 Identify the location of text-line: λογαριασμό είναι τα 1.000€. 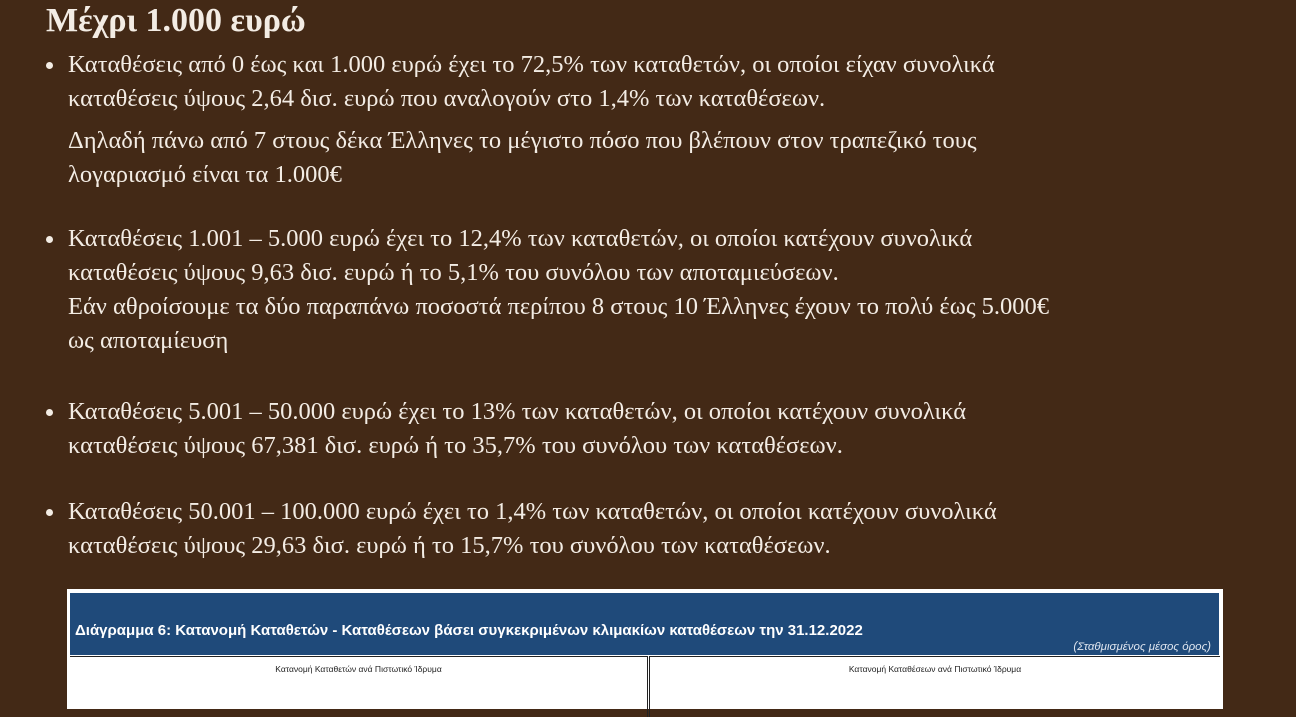
(205, 174).